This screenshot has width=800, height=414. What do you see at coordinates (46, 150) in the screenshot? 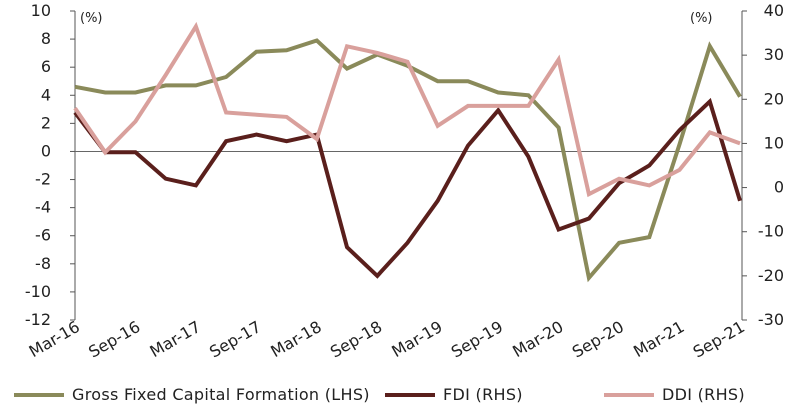
I see `left-tick-label: 0` at bounding box center [46, 150].